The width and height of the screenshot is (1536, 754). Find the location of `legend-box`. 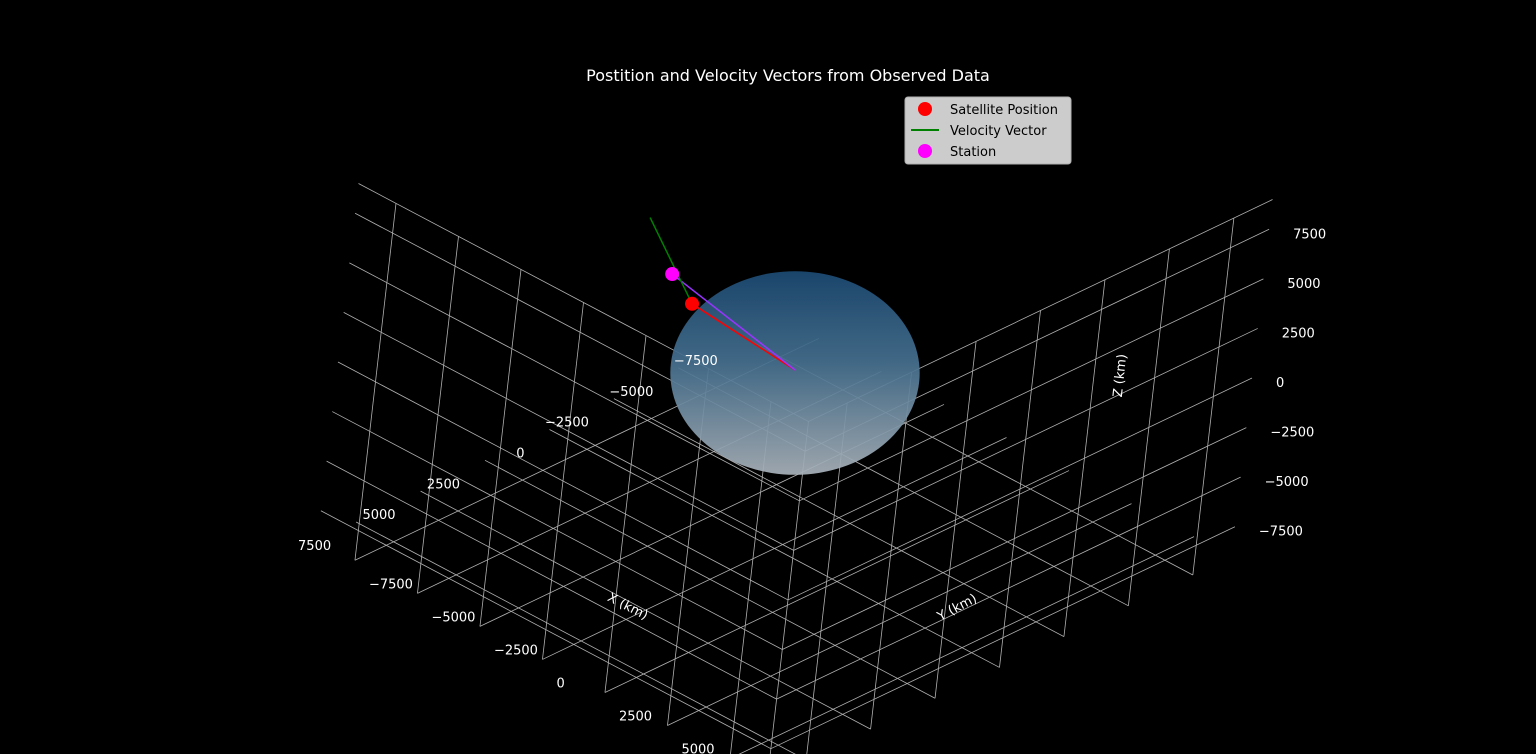

legend-box is located at coordinates (988, 130).